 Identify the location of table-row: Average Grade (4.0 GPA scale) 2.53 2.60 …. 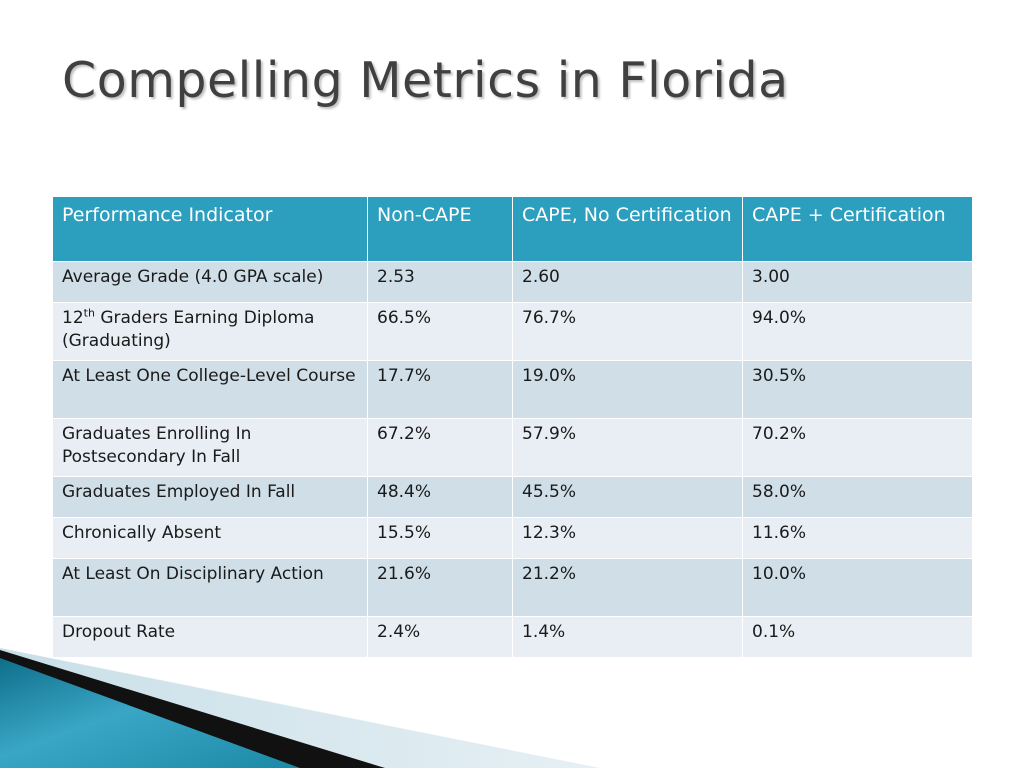
(512, 282).